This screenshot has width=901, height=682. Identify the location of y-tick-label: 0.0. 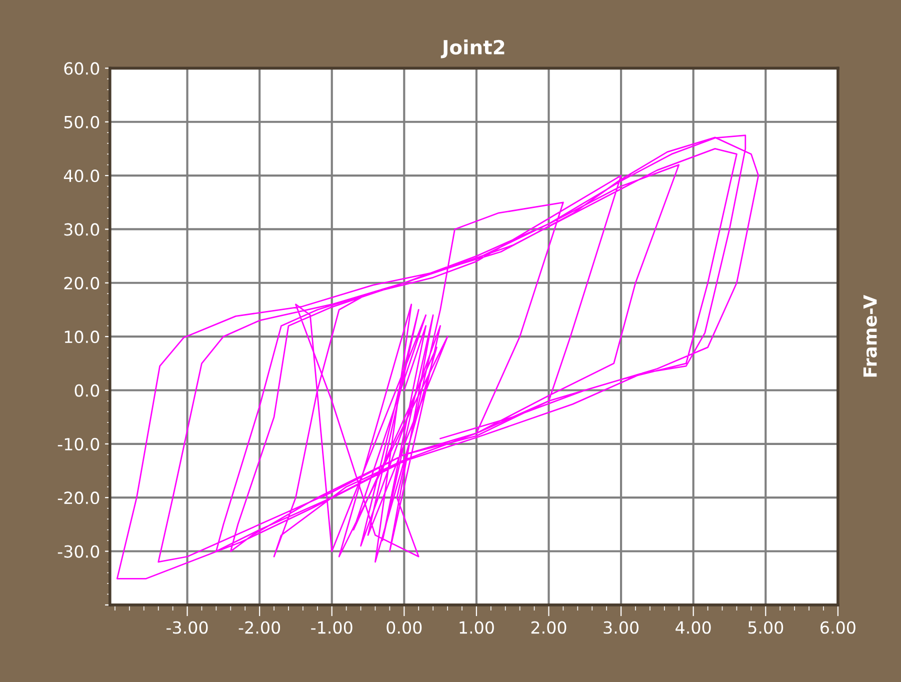
(87, 390).